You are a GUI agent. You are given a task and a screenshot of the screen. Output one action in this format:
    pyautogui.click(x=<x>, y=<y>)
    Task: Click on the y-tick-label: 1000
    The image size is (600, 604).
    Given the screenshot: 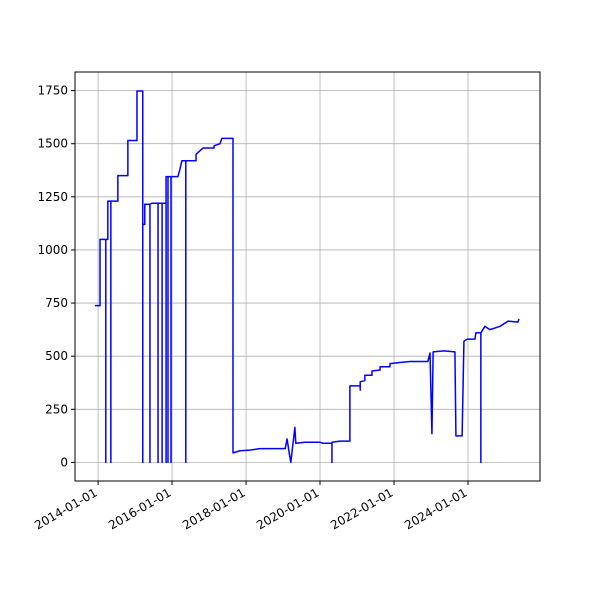 What is the action you would take?
    pyautogui.click(x=52, y=250)
    